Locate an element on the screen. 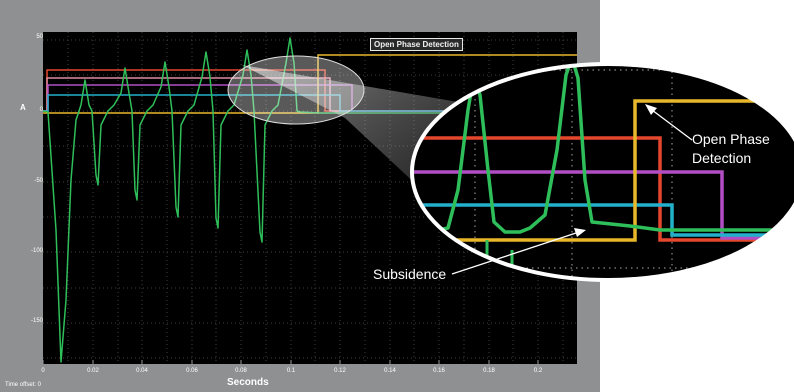 Image resolution: width=794 pixels, height=392 pixels. x-tick-label: 0.14 is located at coordinates (390, 371).